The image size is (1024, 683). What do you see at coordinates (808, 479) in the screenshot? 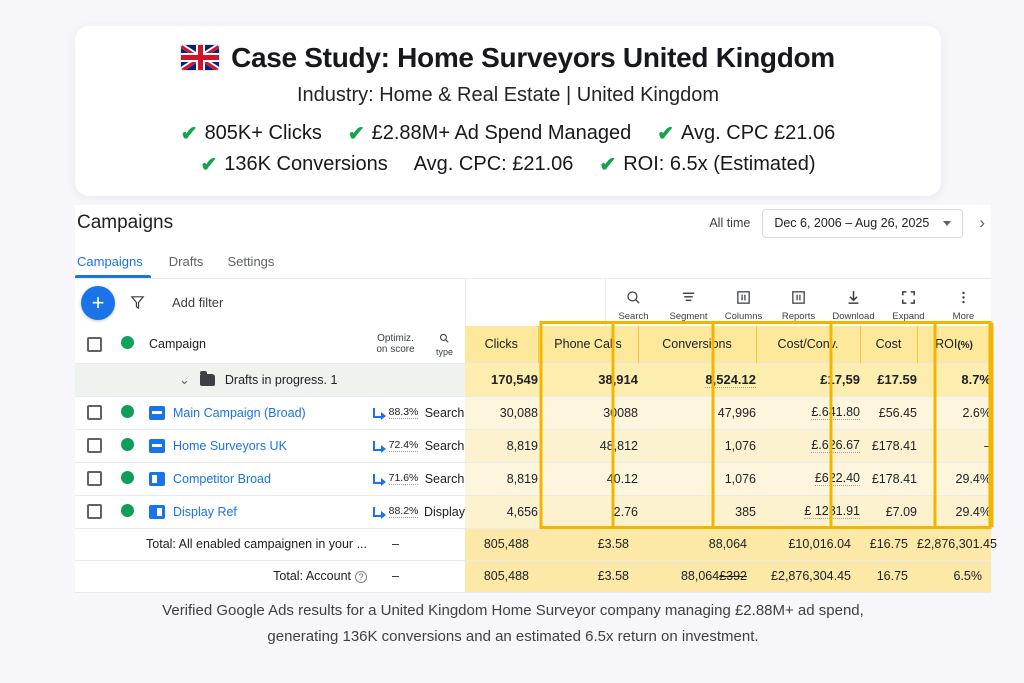
I see `row-cost-per-conv: £622.40` at bounding box center [808, 479].